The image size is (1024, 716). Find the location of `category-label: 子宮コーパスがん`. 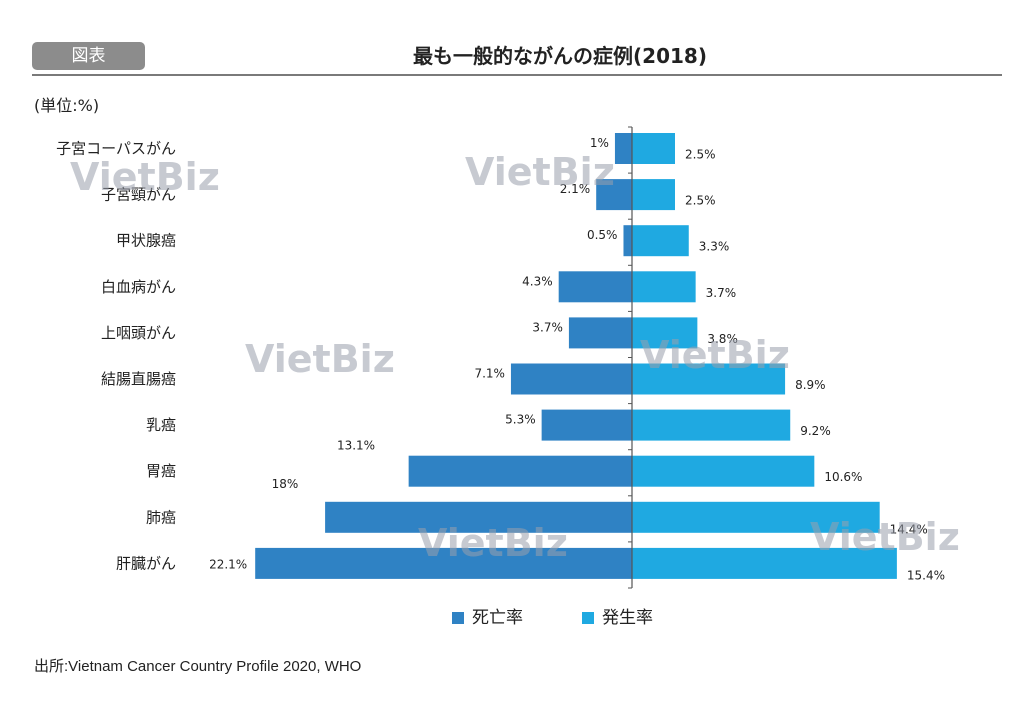

category-label: 子宮コーパスがん is located at coordinates (116, 149).